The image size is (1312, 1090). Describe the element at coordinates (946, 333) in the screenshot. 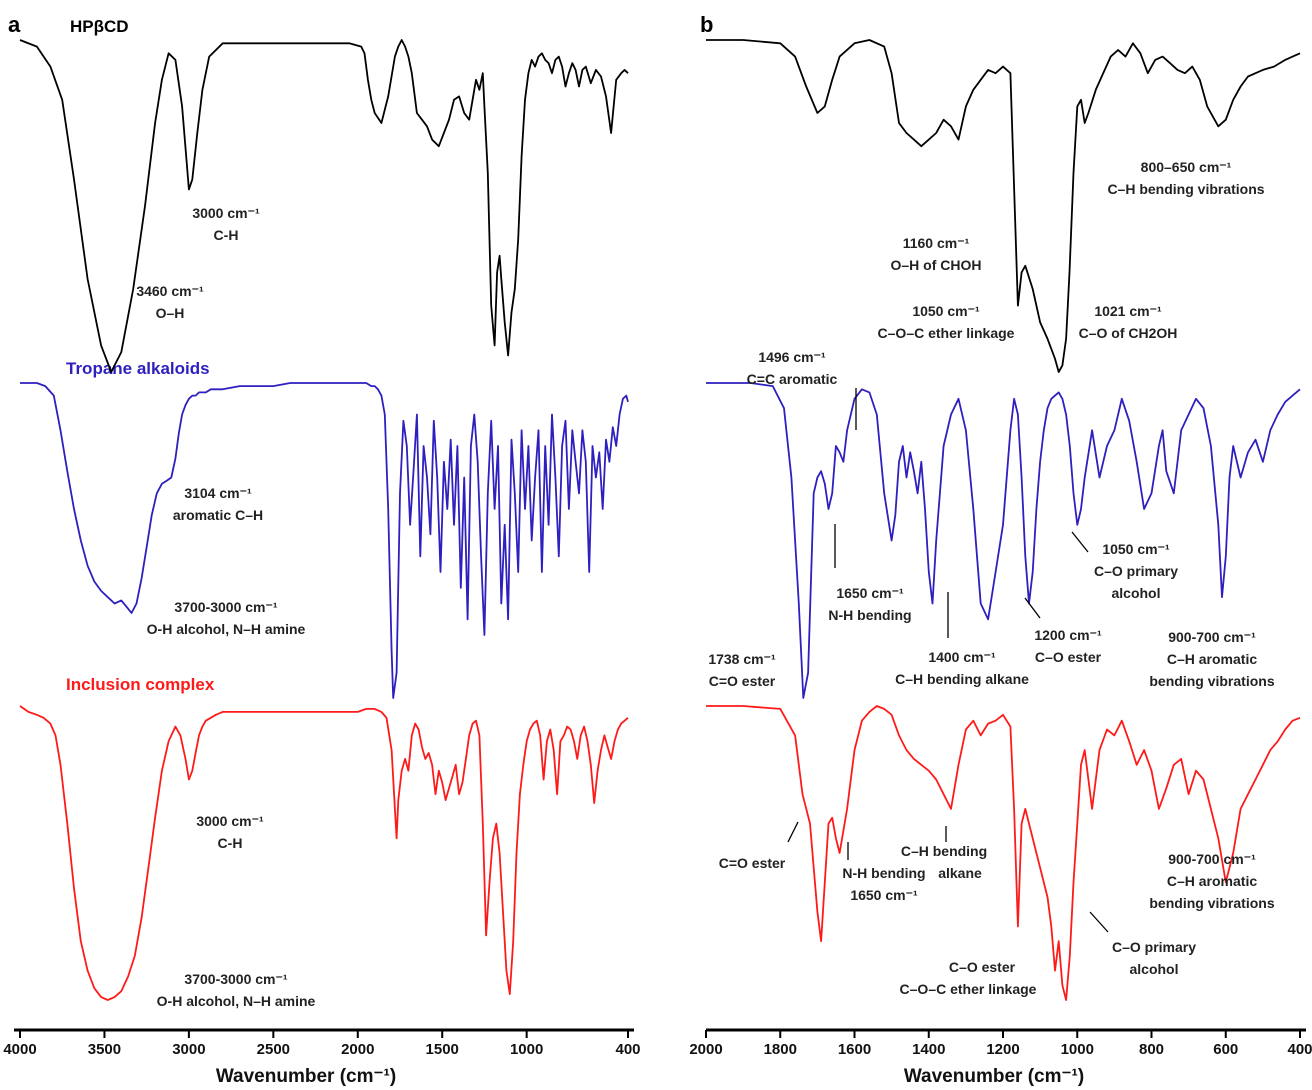

I see `annot-b-1050-hp-l2: C–O–C ether linkage` at that location.